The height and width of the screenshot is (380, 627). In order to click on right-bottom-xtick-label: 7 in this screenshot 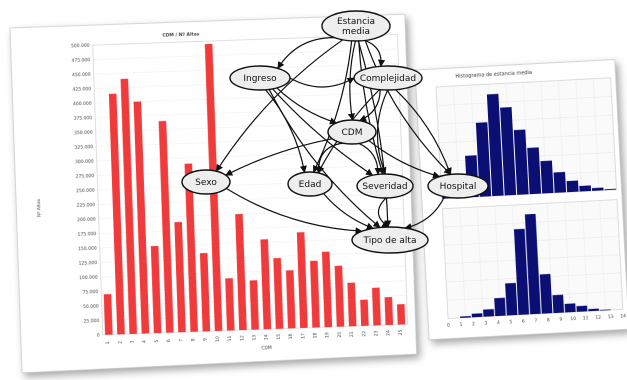, I will do `click(535, 321)`.